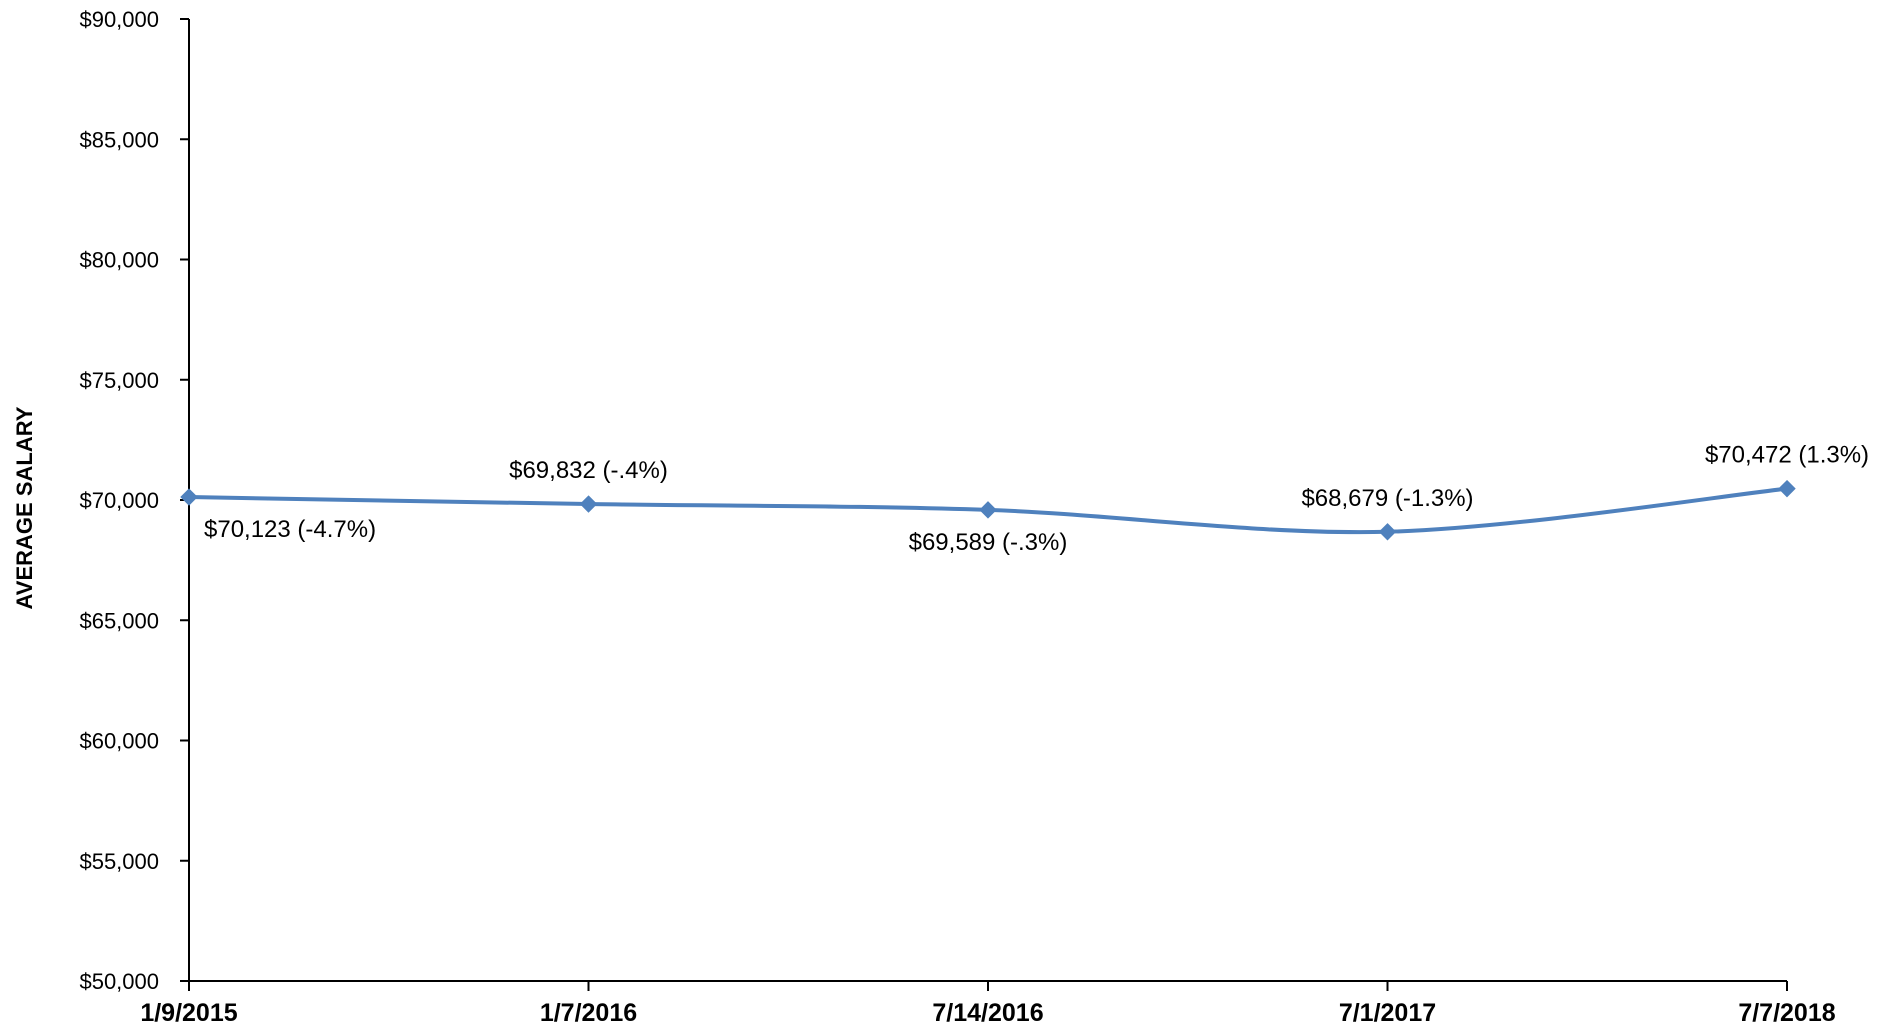 The image size is (1891, 1029). What do you see at coordinates (119, 260) in the screenshot?
I see `y-tick-label: $80,000` at bounding box center [119, 260].